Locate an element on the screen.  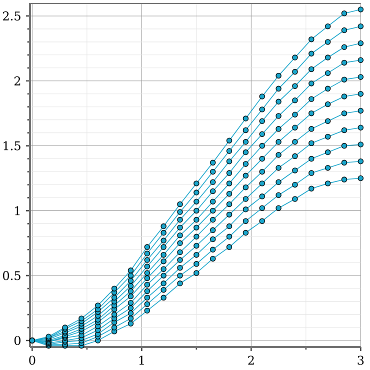
x-tick-label: 1 is located at coordinates (141, 360).